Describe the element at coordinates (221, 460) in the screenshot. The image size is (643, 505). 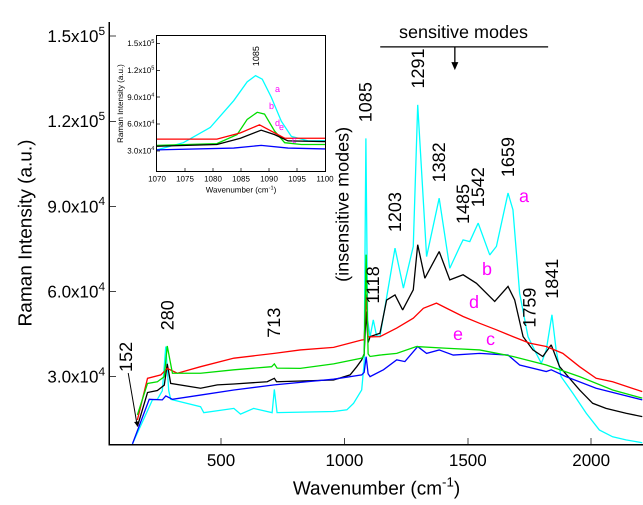
I see `x-tick-label: 500` at that location.